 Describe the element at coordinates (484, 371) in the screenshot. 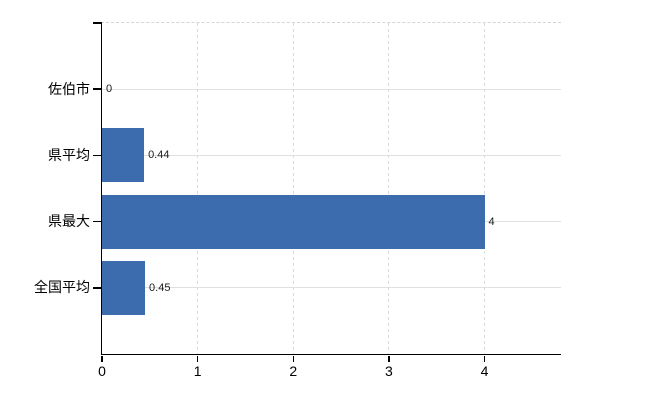

I see `x-axis-tick-label: 4` at that location.